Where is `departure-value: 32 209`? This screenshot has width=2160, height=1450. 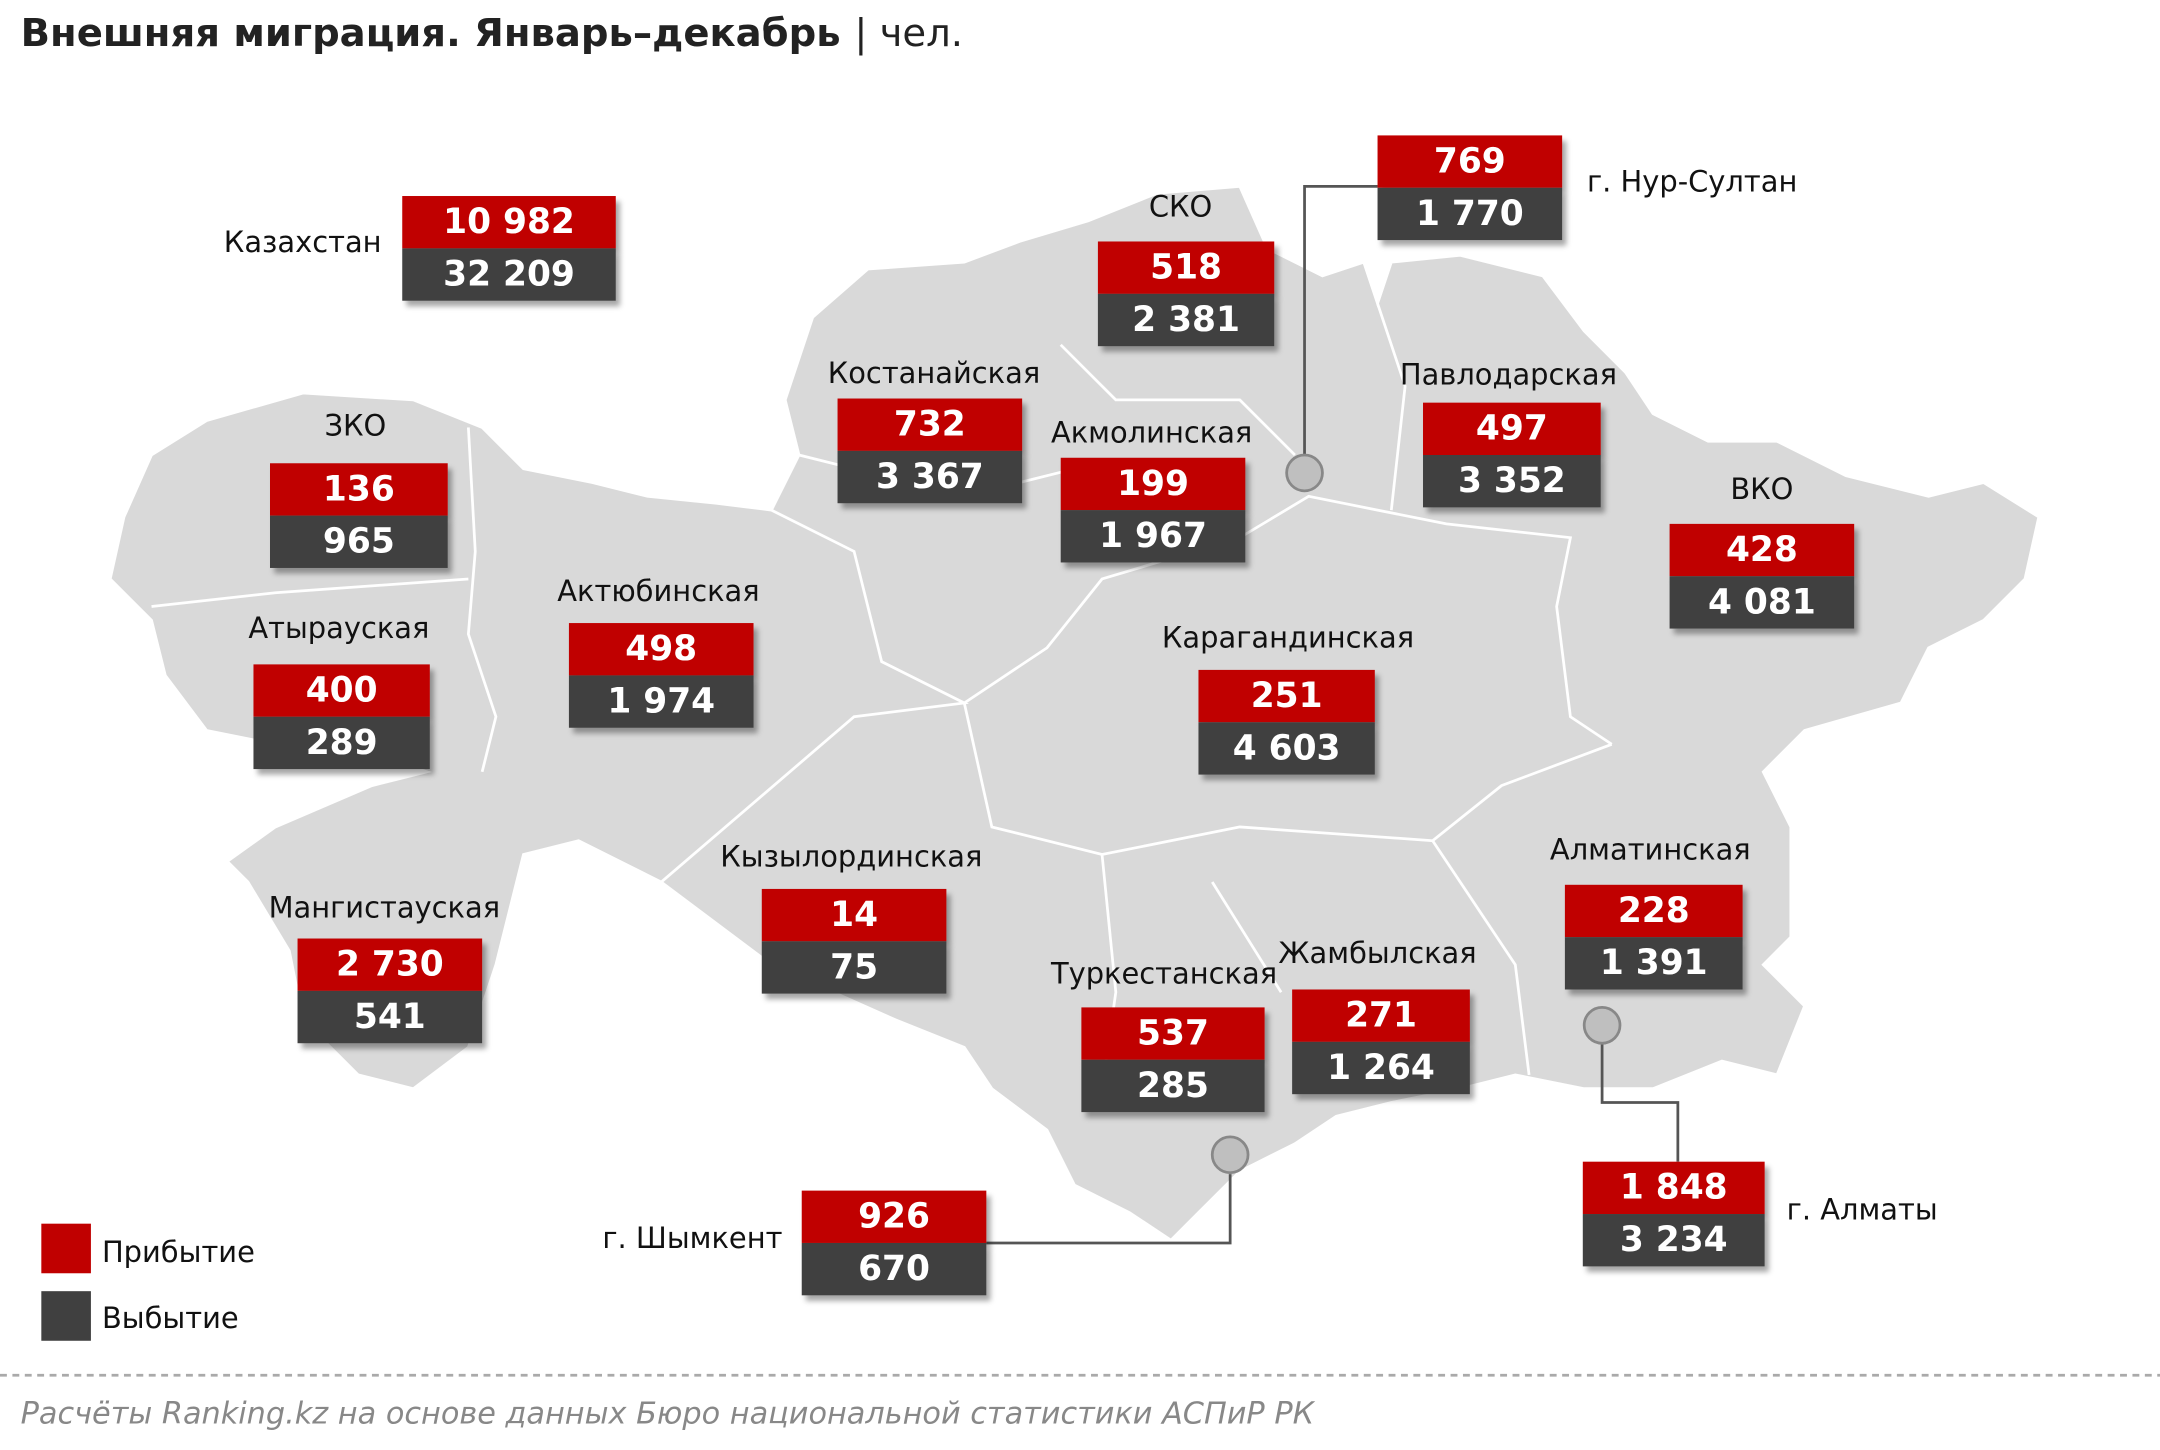
departure-value: 32 209 is located at coordinates (509, 274).